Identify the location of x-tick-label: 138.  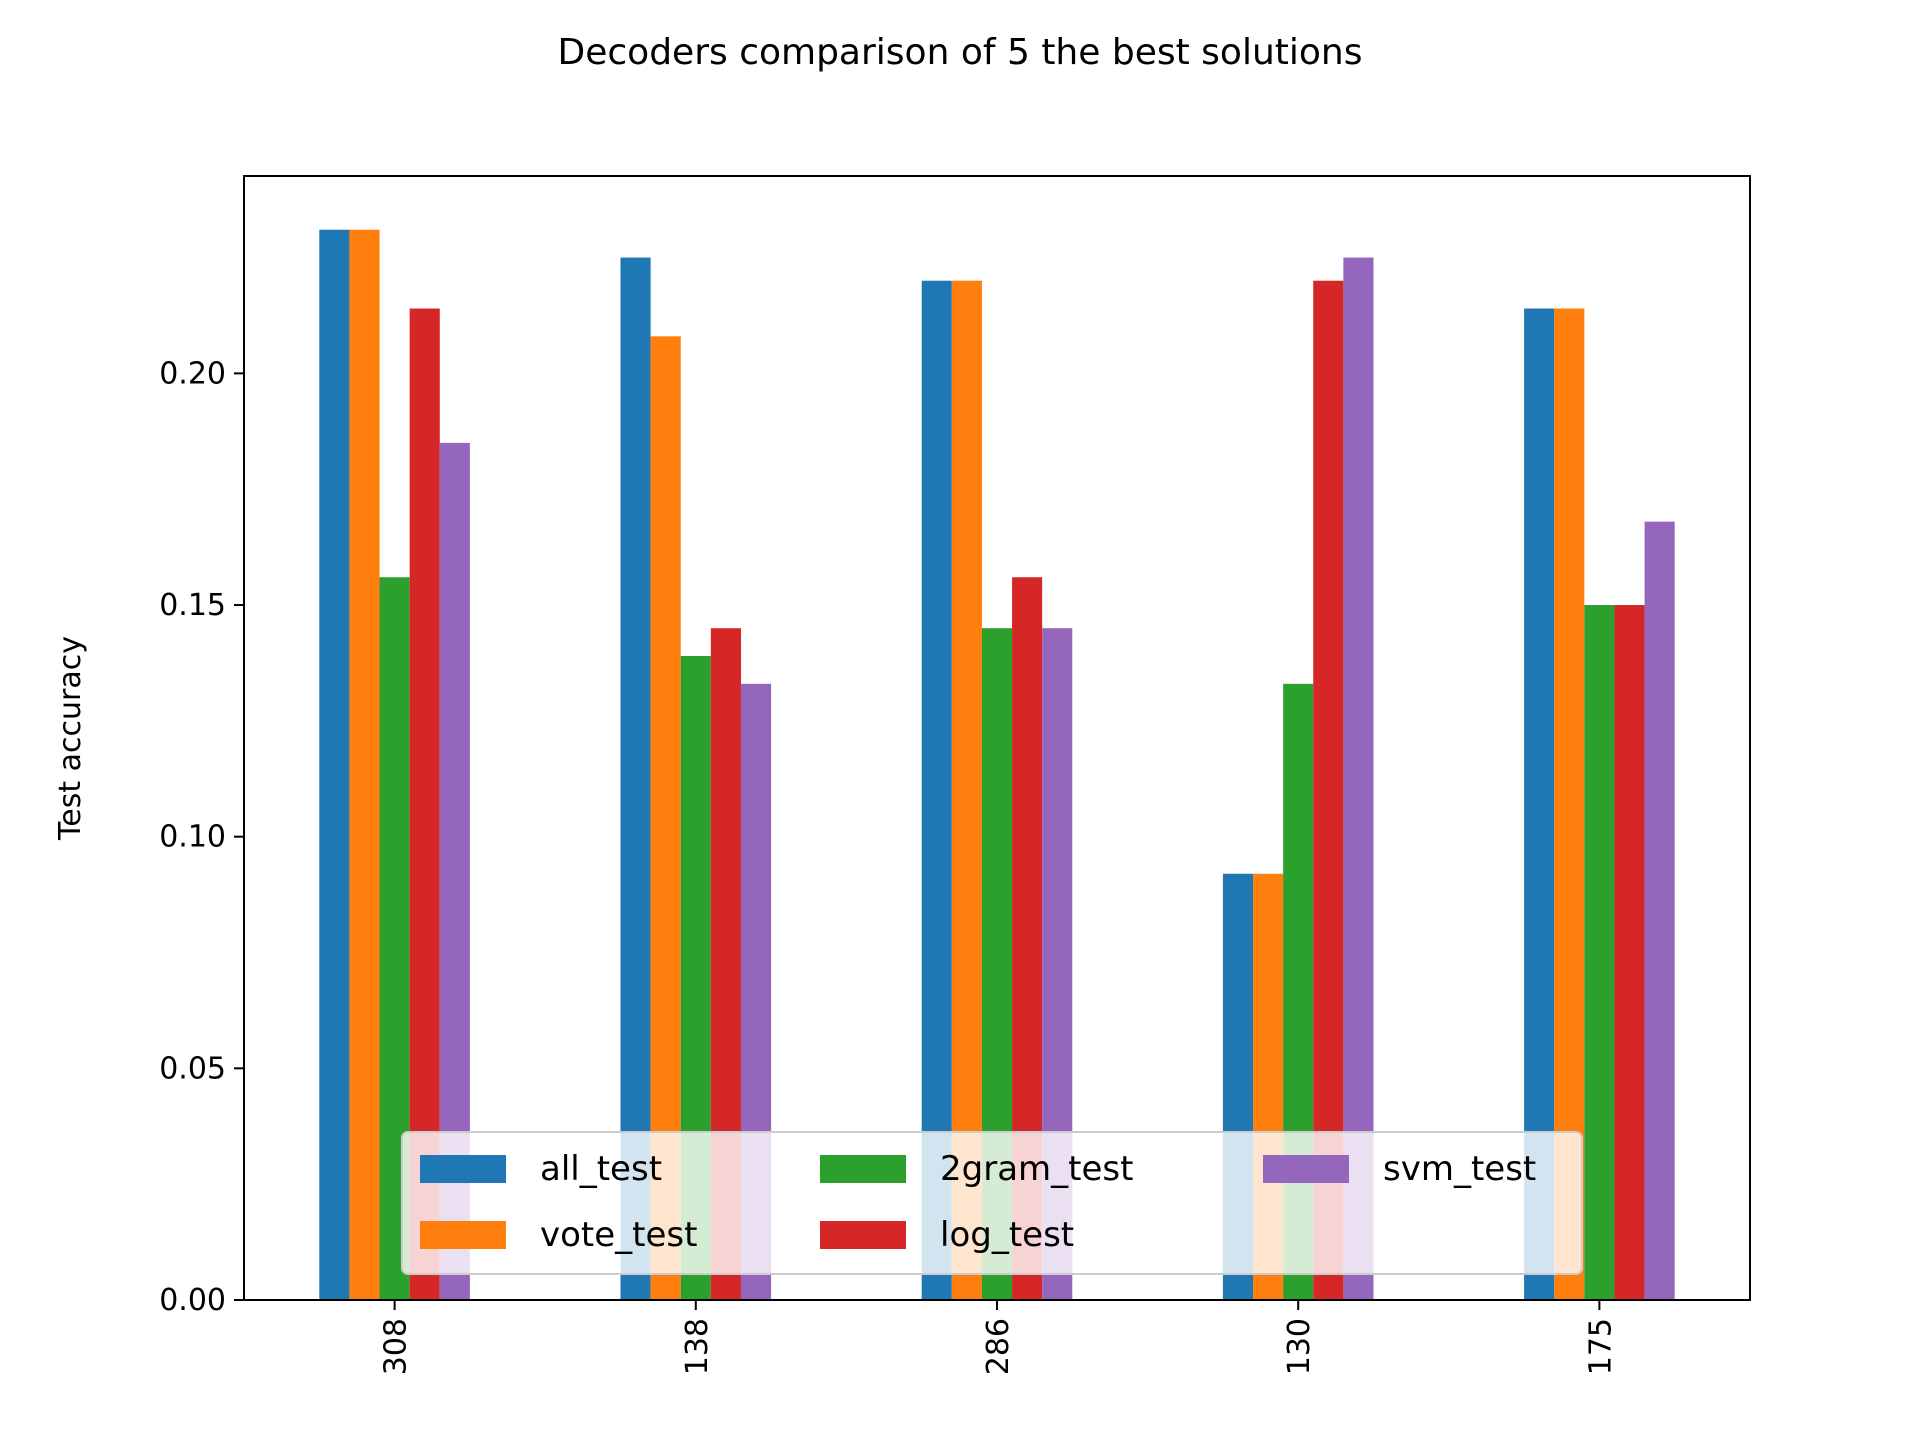
(697, 1346).